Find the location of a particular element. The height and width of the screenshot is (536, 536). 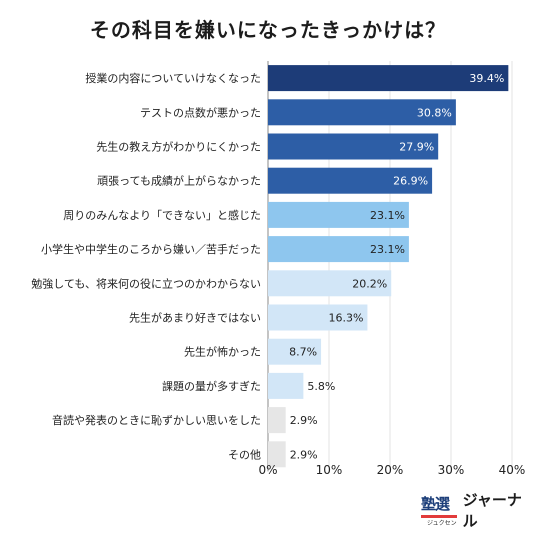

chart-title: その科目を嫌いになったきっかけは？ is located at coordinates (268, 30).